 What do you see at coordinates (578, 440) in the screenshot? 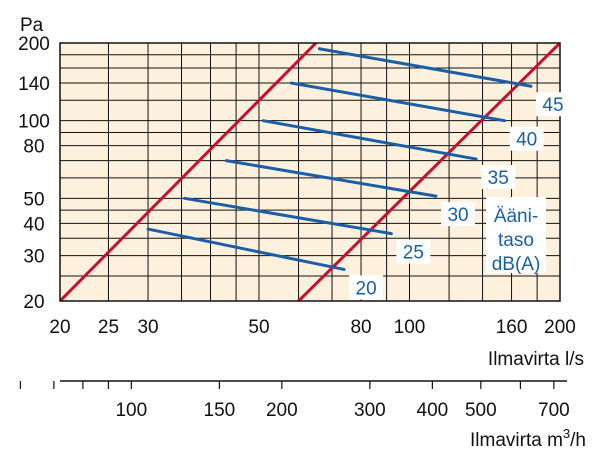
I see `x2-axis-title-suffix: /h` at bounding box center [578, 440].